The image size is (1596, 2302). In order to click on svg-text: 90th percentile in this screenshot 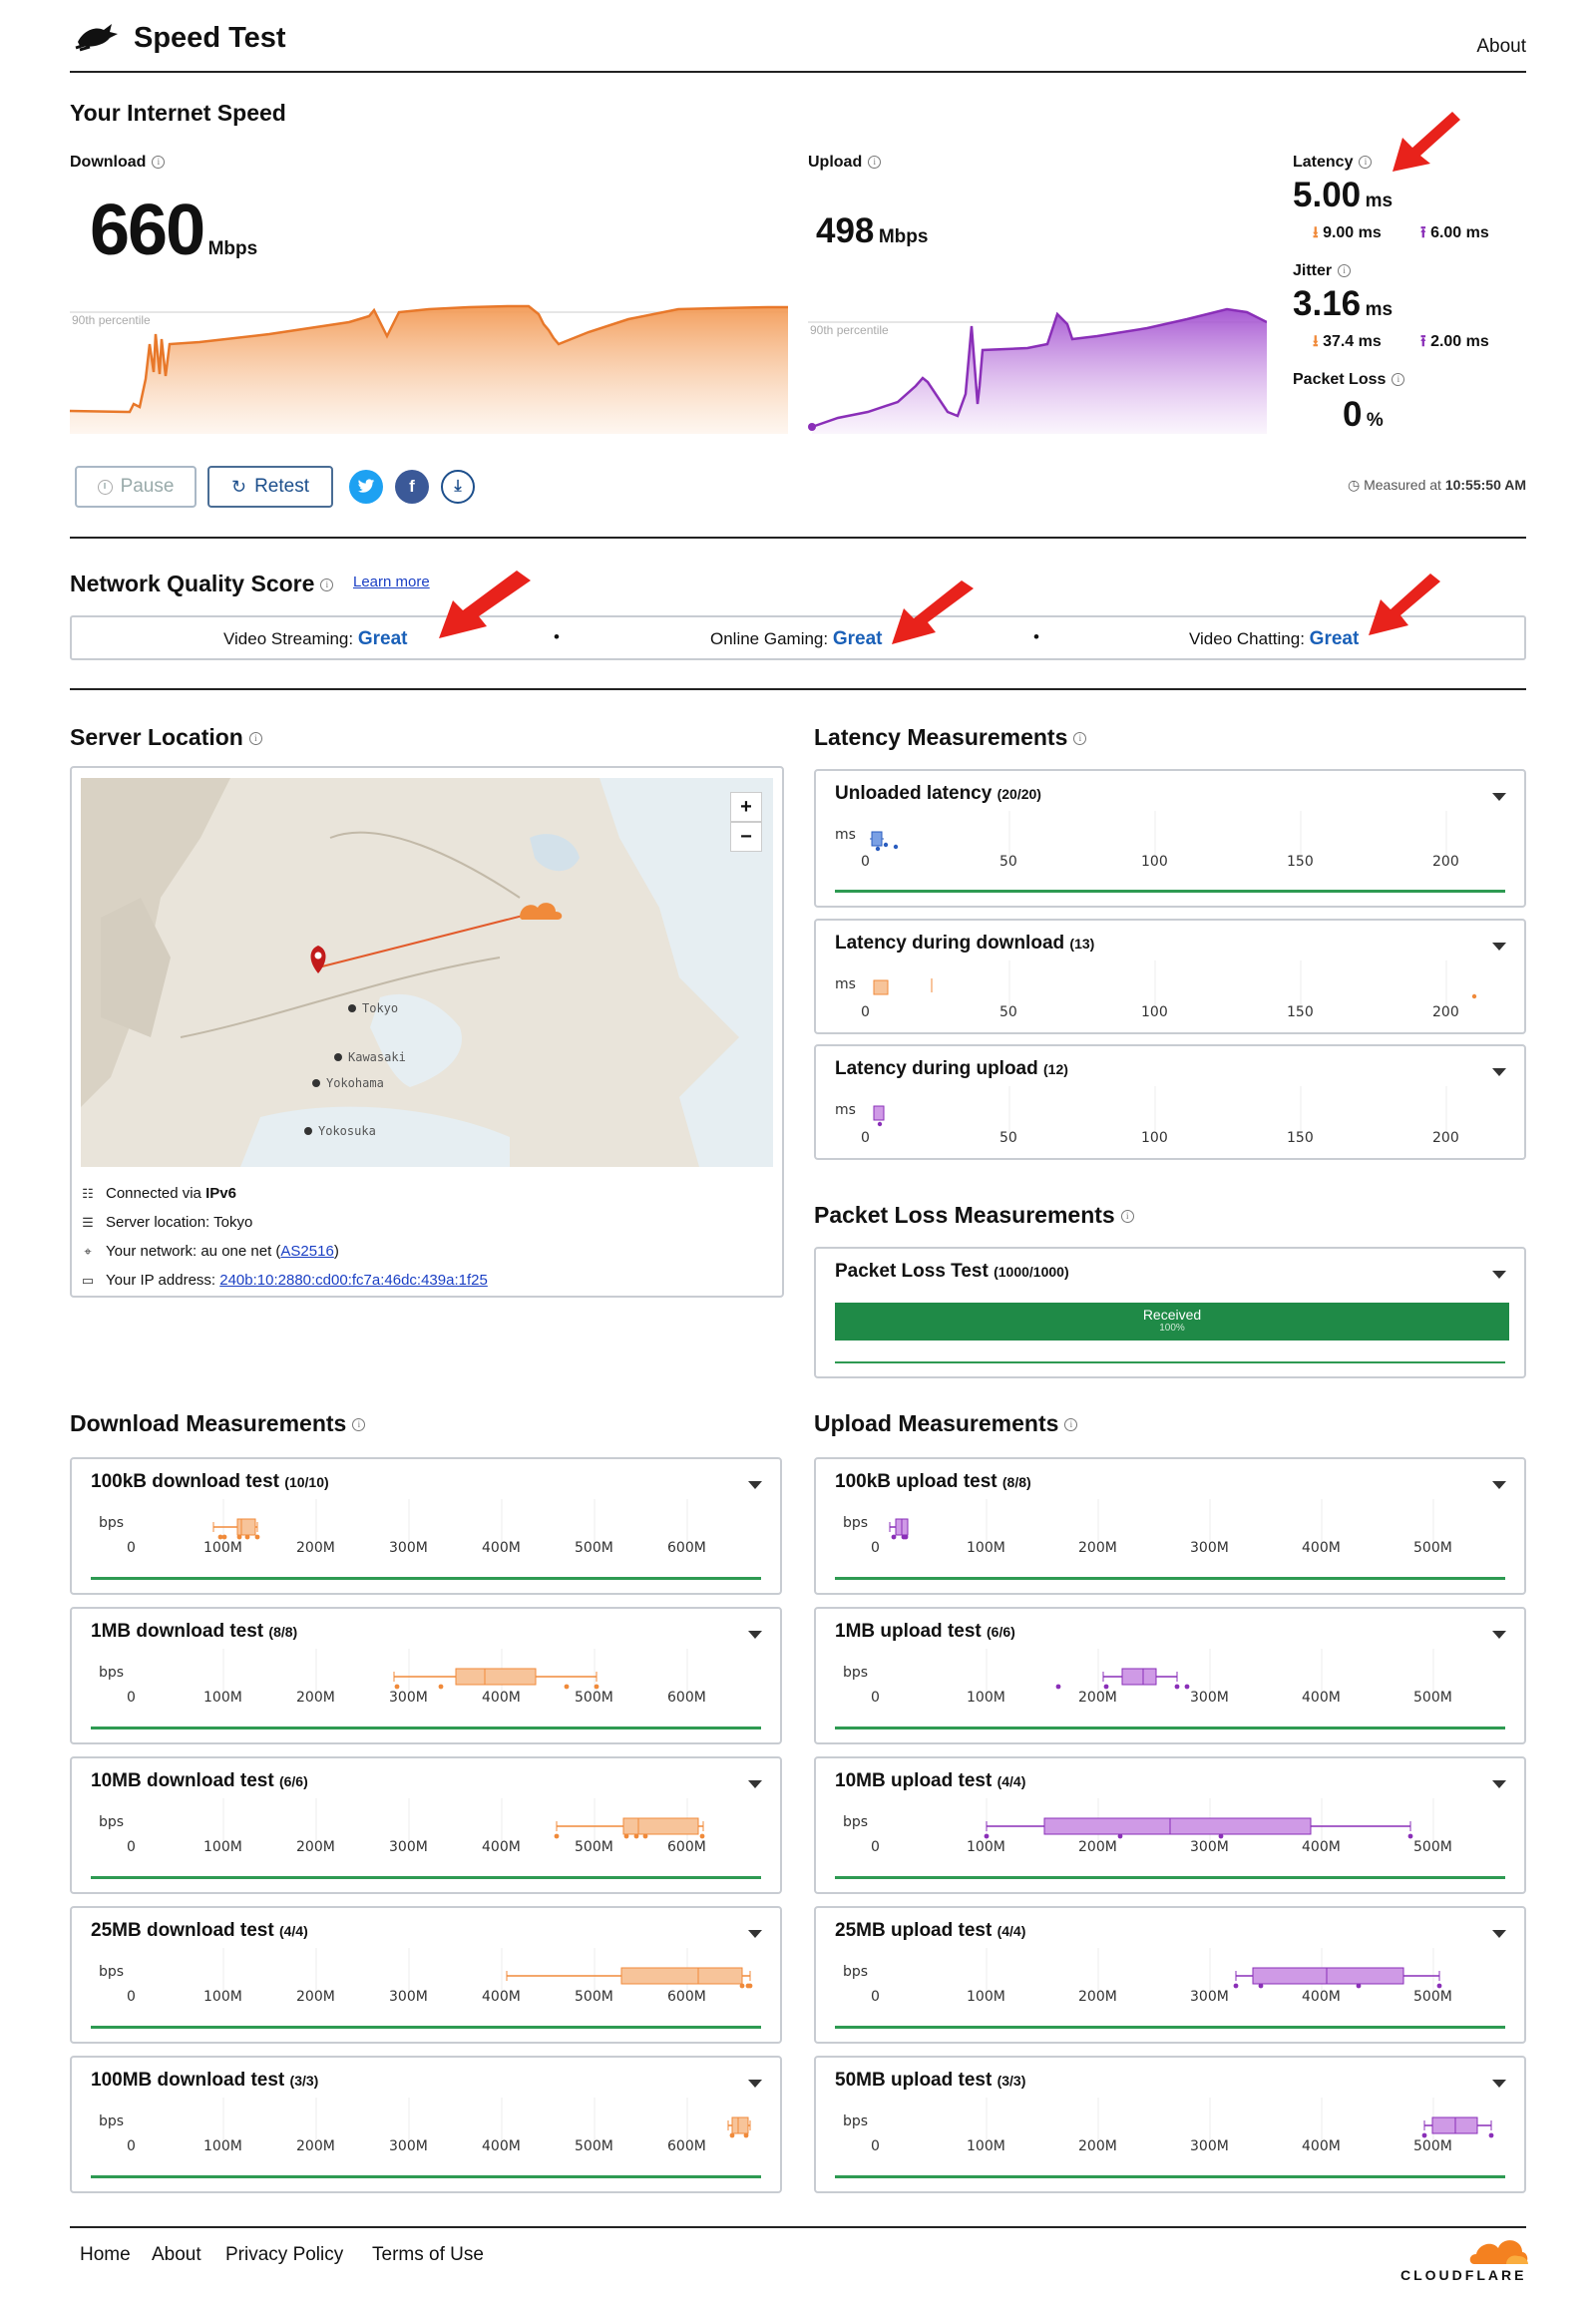, I will do `click(111, 320)`.